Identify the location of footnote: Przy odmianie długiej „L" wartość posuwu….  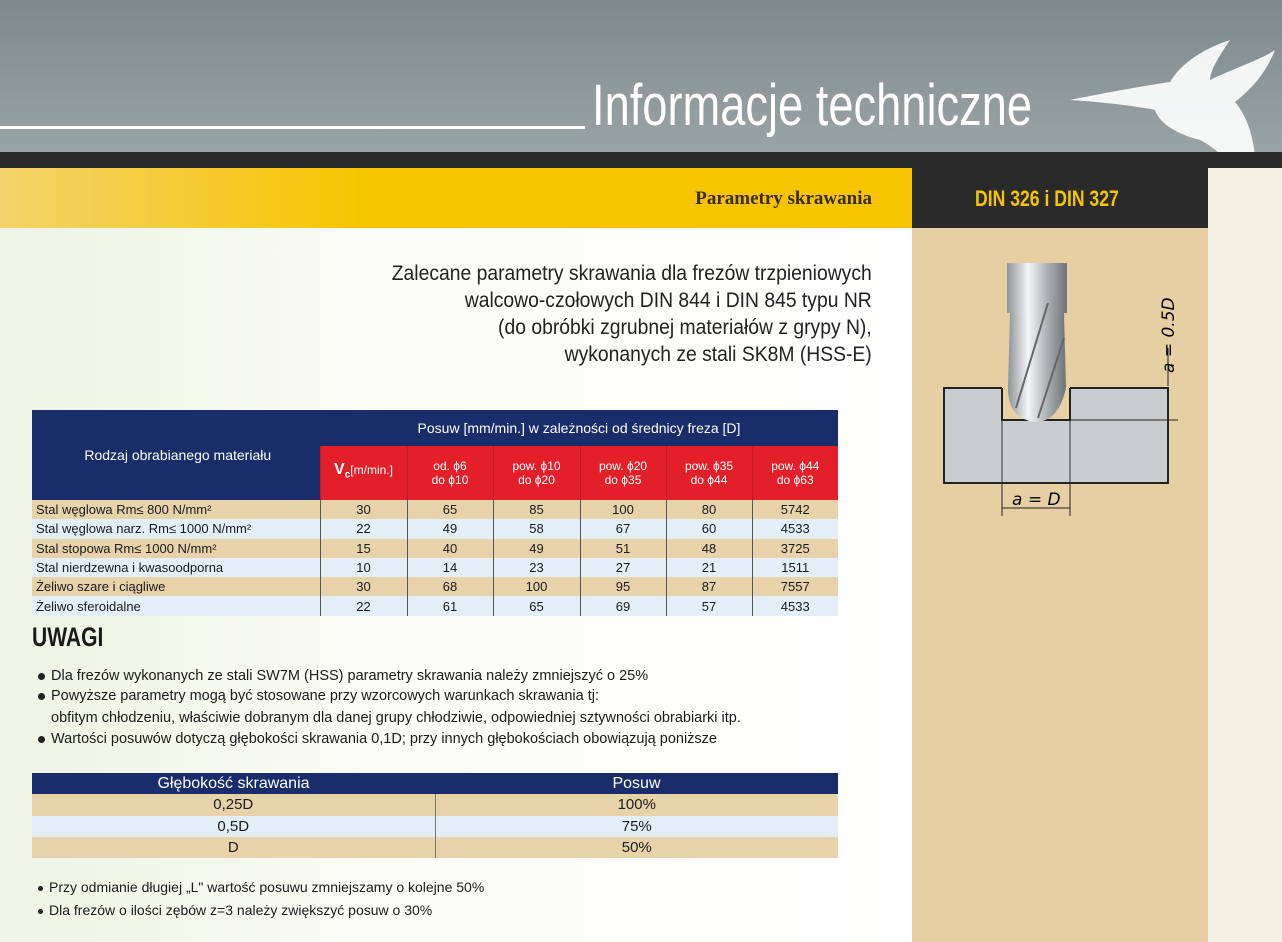
(261, 887).